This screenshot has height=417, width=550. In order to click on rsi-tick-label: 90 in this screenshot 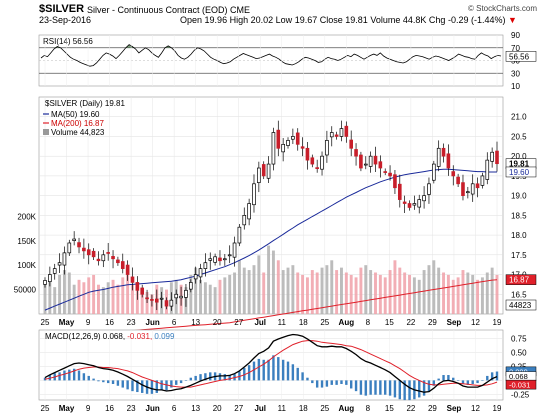, I will do `click(515, 35)`.